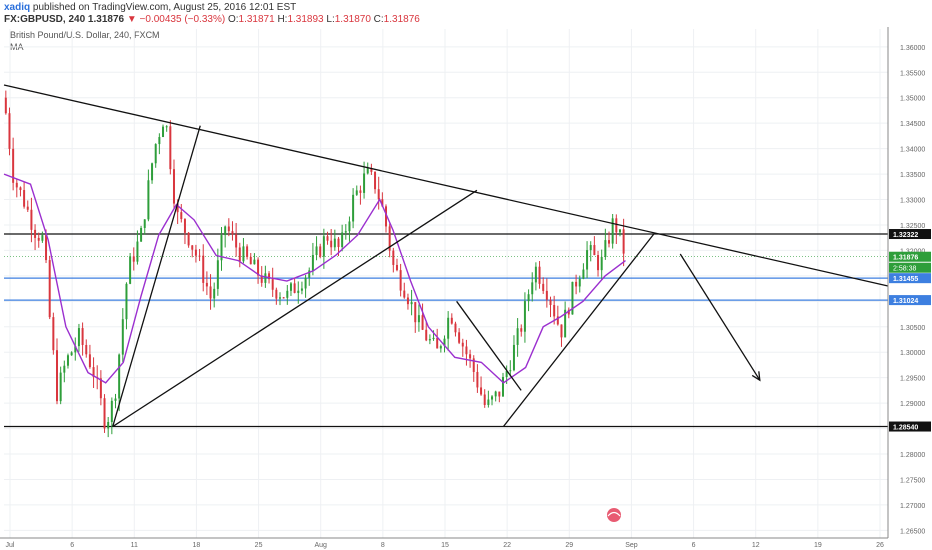  I want to click on last-price: 1.31876, so click(106, 19).